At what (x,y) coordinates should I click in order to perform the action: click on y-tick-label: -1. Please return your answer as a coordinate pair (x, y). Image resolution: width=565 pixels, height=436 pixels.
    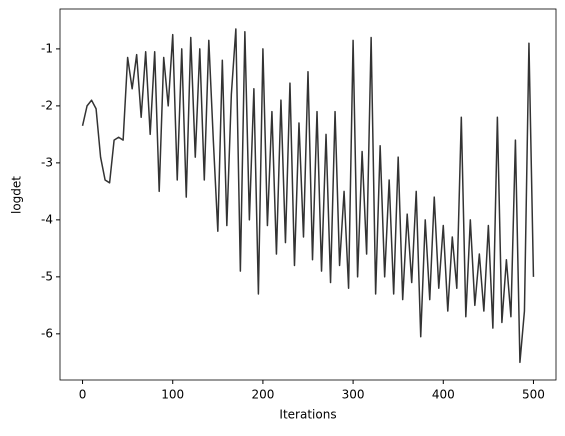
    Looking at the image, I should click on (47, 48).